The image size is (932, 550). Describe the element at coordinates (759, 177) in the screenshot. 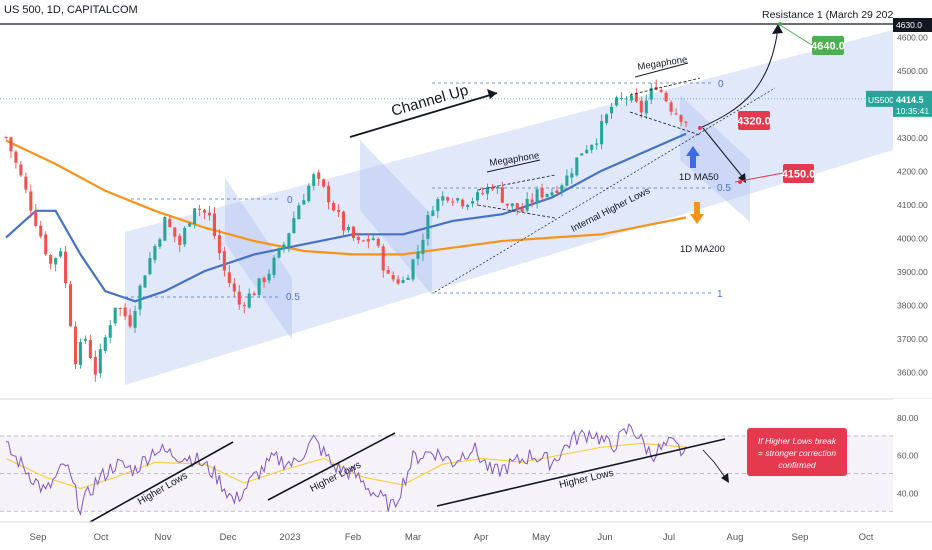

I see `target-low-connector` at that location.